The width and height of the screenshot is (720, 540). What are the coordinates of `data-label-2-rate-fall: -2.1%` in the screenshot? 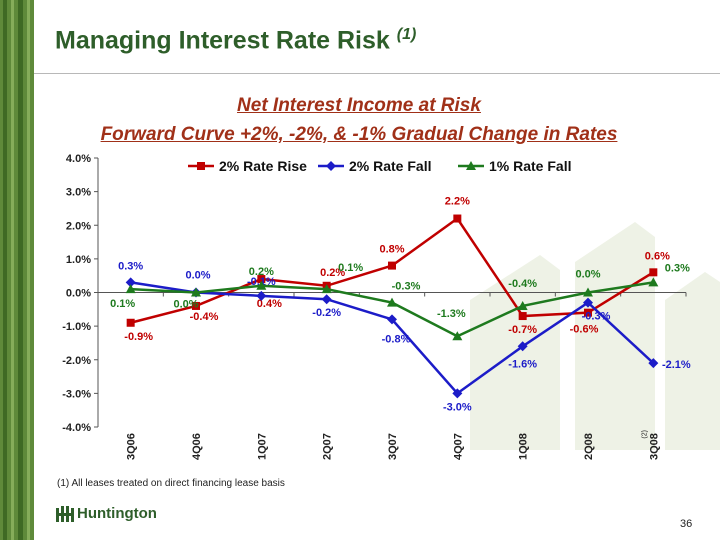 It's located at (676, 365).